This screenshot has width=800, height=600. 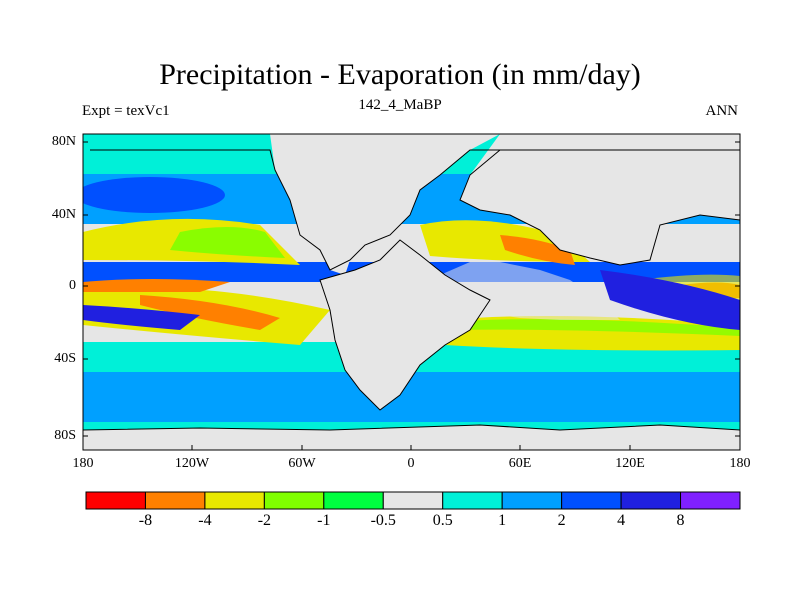 What do you see at coordinates (63, 141) in the screenshot?
I see `y-tick-label: 80N` at bounding box center [63, 141].